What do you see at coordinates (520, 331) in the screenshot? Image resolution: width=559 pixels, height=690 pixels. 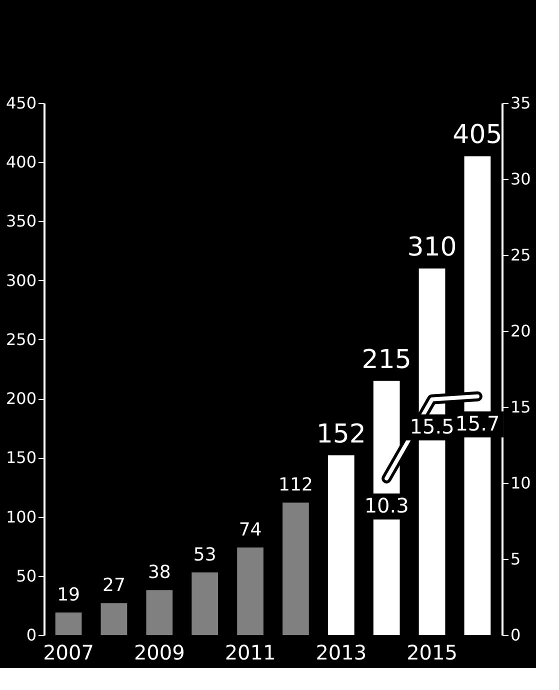 I see `y2-tick-label: 20` at bounding box center [520, 331].